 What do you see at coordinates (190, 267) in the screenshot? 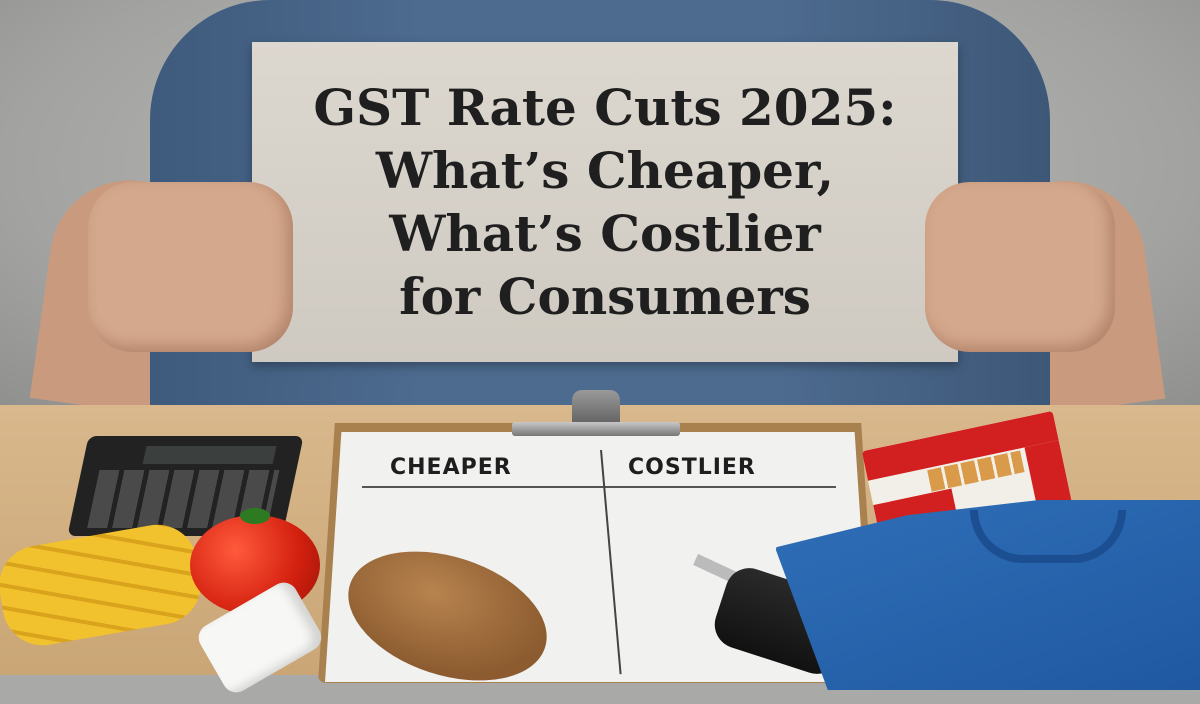
I see `left-hand` at bounding box center [190, 267].